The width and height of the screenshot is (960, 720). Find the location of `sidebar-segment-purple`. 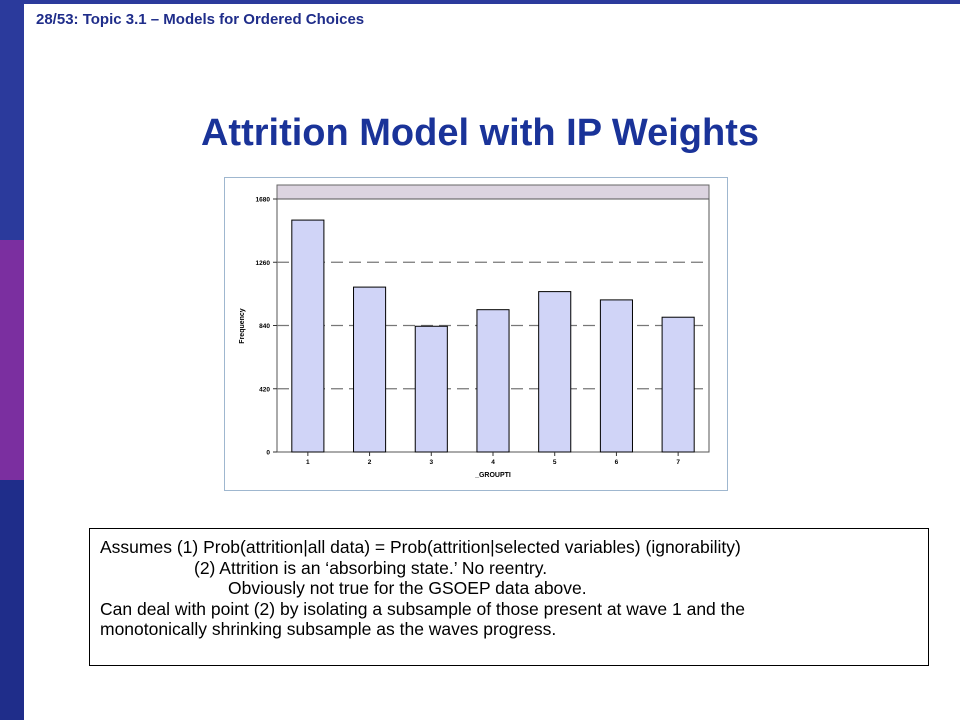

sidebar-segment-purple is located at coordinates (12, 360).